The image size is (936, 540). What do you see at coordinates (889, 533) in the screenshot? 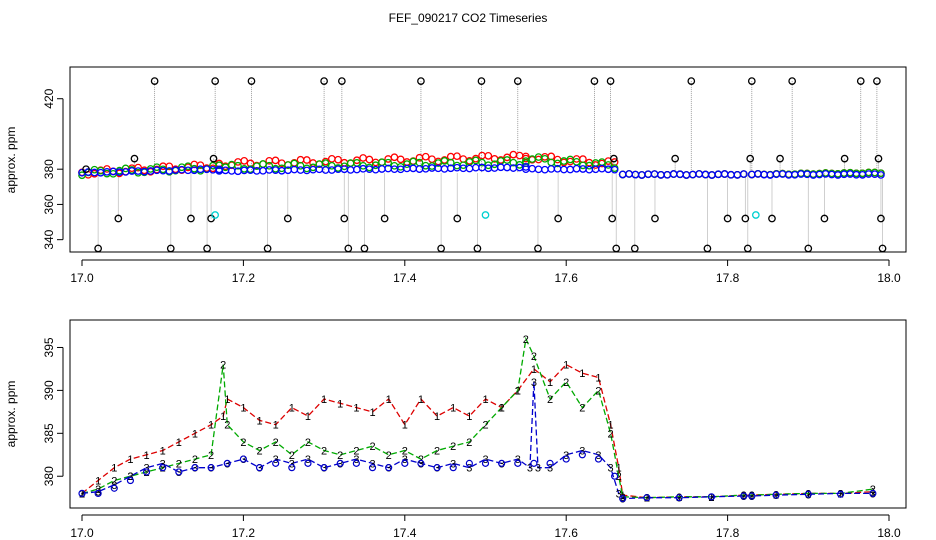
I see `x-tick-label: 18.0` at bounding box center [889, 533].